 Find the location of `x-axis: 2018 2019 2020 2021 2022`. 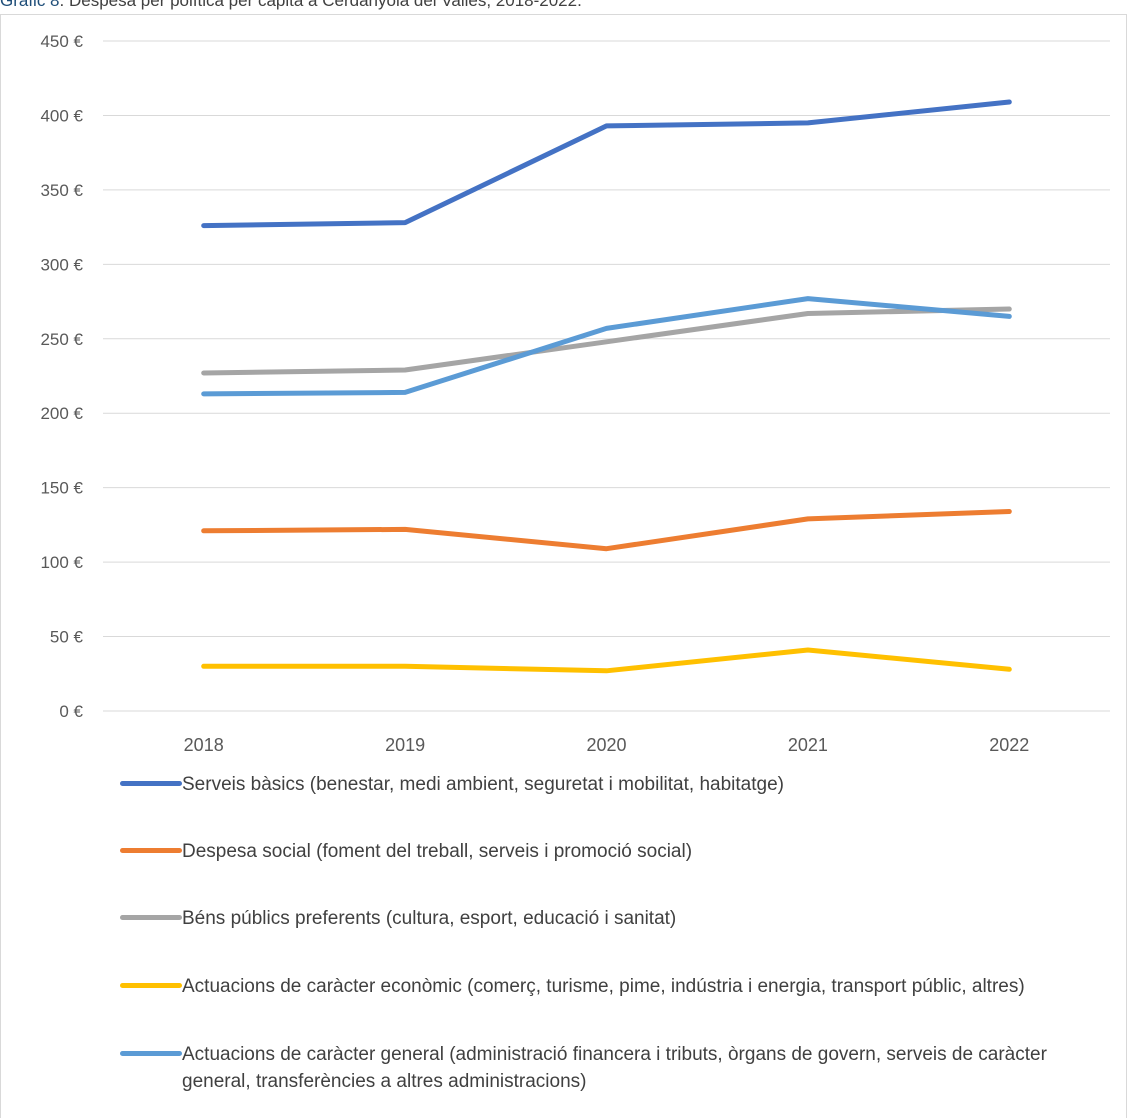

x-axis: 2018 2019 2020 2021 2022 is located at coordinates (607, 745).